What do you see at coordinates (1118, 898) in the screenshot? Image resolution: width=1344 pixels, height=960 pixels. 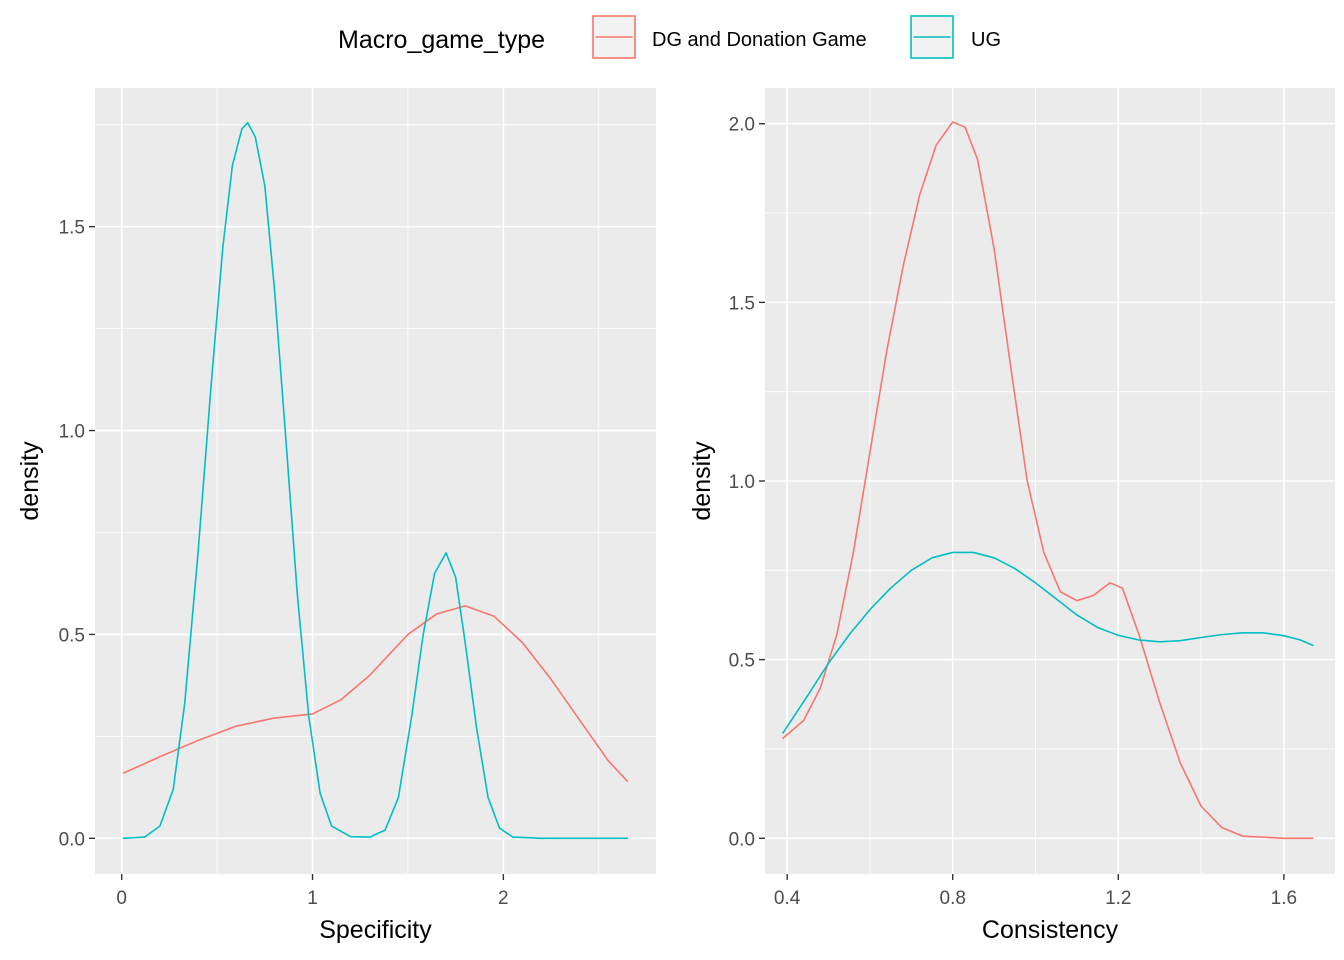 I see `x-tick-label: 1.2` at bounding box center [1118, 898].